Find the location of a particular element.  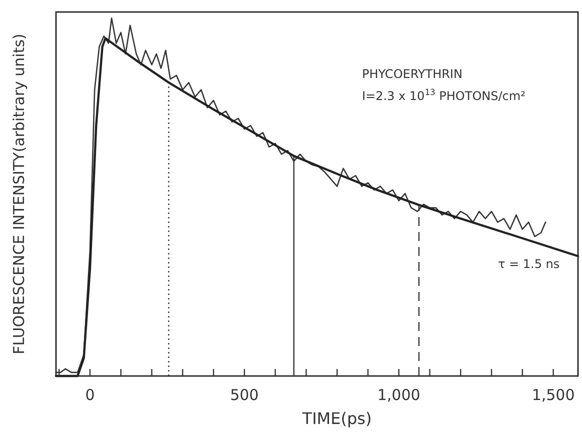

annotation: τ = 1.5 ns is located at coordinates (529, 264).